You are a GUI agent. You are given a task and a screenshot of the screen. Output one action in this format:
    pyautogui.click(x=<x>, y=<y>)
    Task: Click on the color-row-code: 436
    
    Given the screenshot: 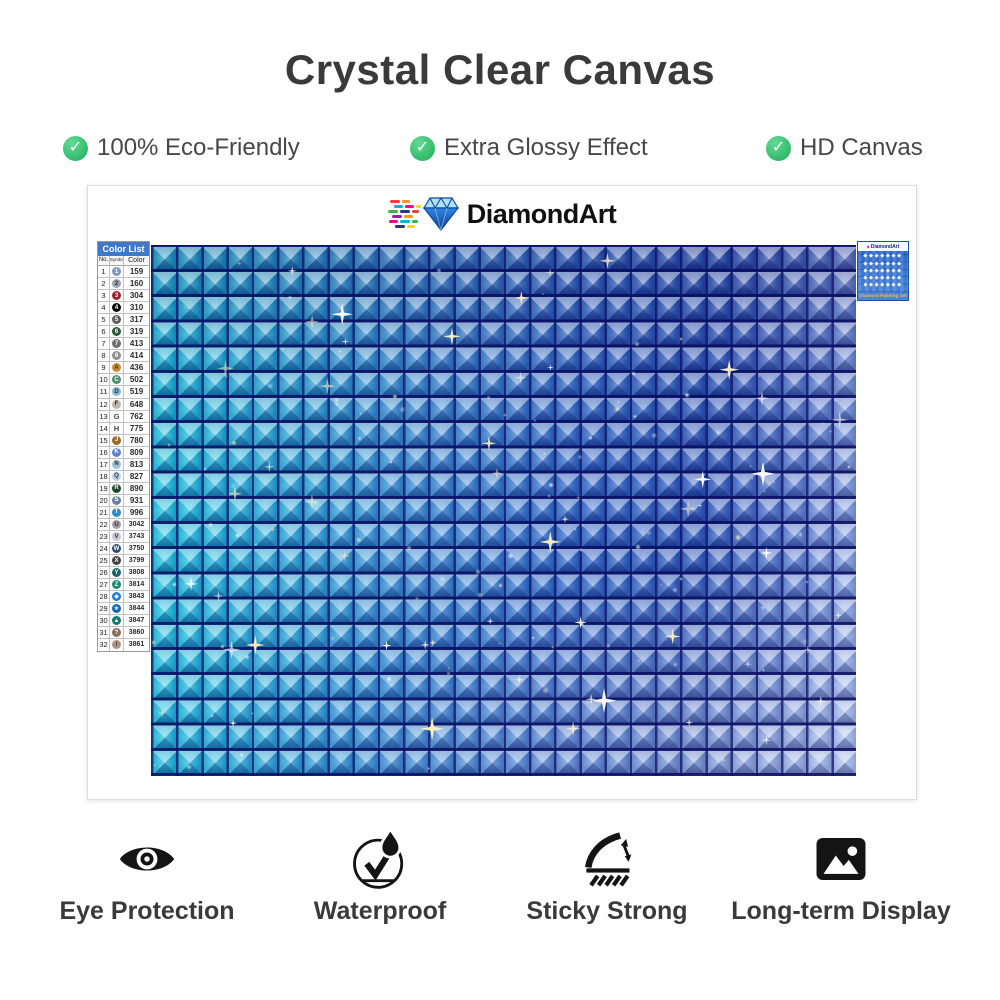 What is the action you would take?
    pyautogui.click(x=136, y=368)
    